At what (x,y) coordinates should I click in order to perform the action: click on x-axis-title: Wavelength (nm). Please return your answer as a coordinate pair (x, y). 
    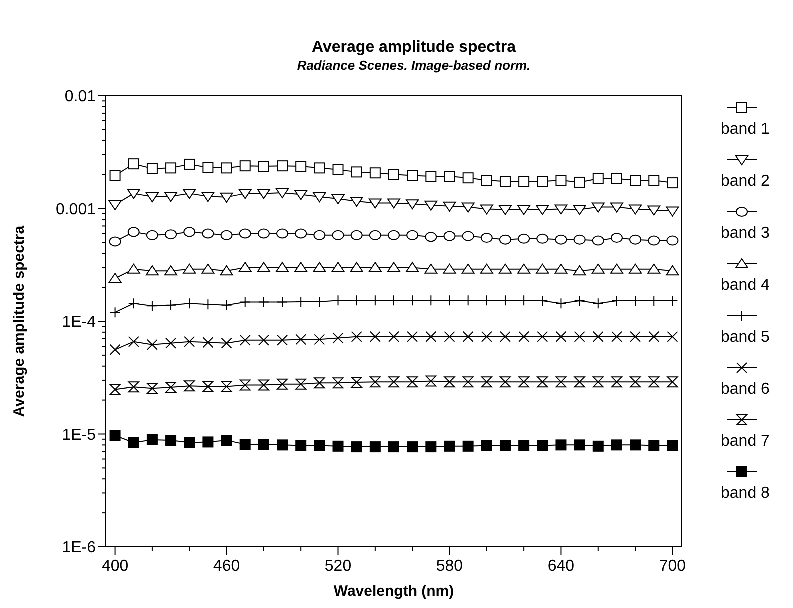
    Looking at the image, I should click on (394, 591).